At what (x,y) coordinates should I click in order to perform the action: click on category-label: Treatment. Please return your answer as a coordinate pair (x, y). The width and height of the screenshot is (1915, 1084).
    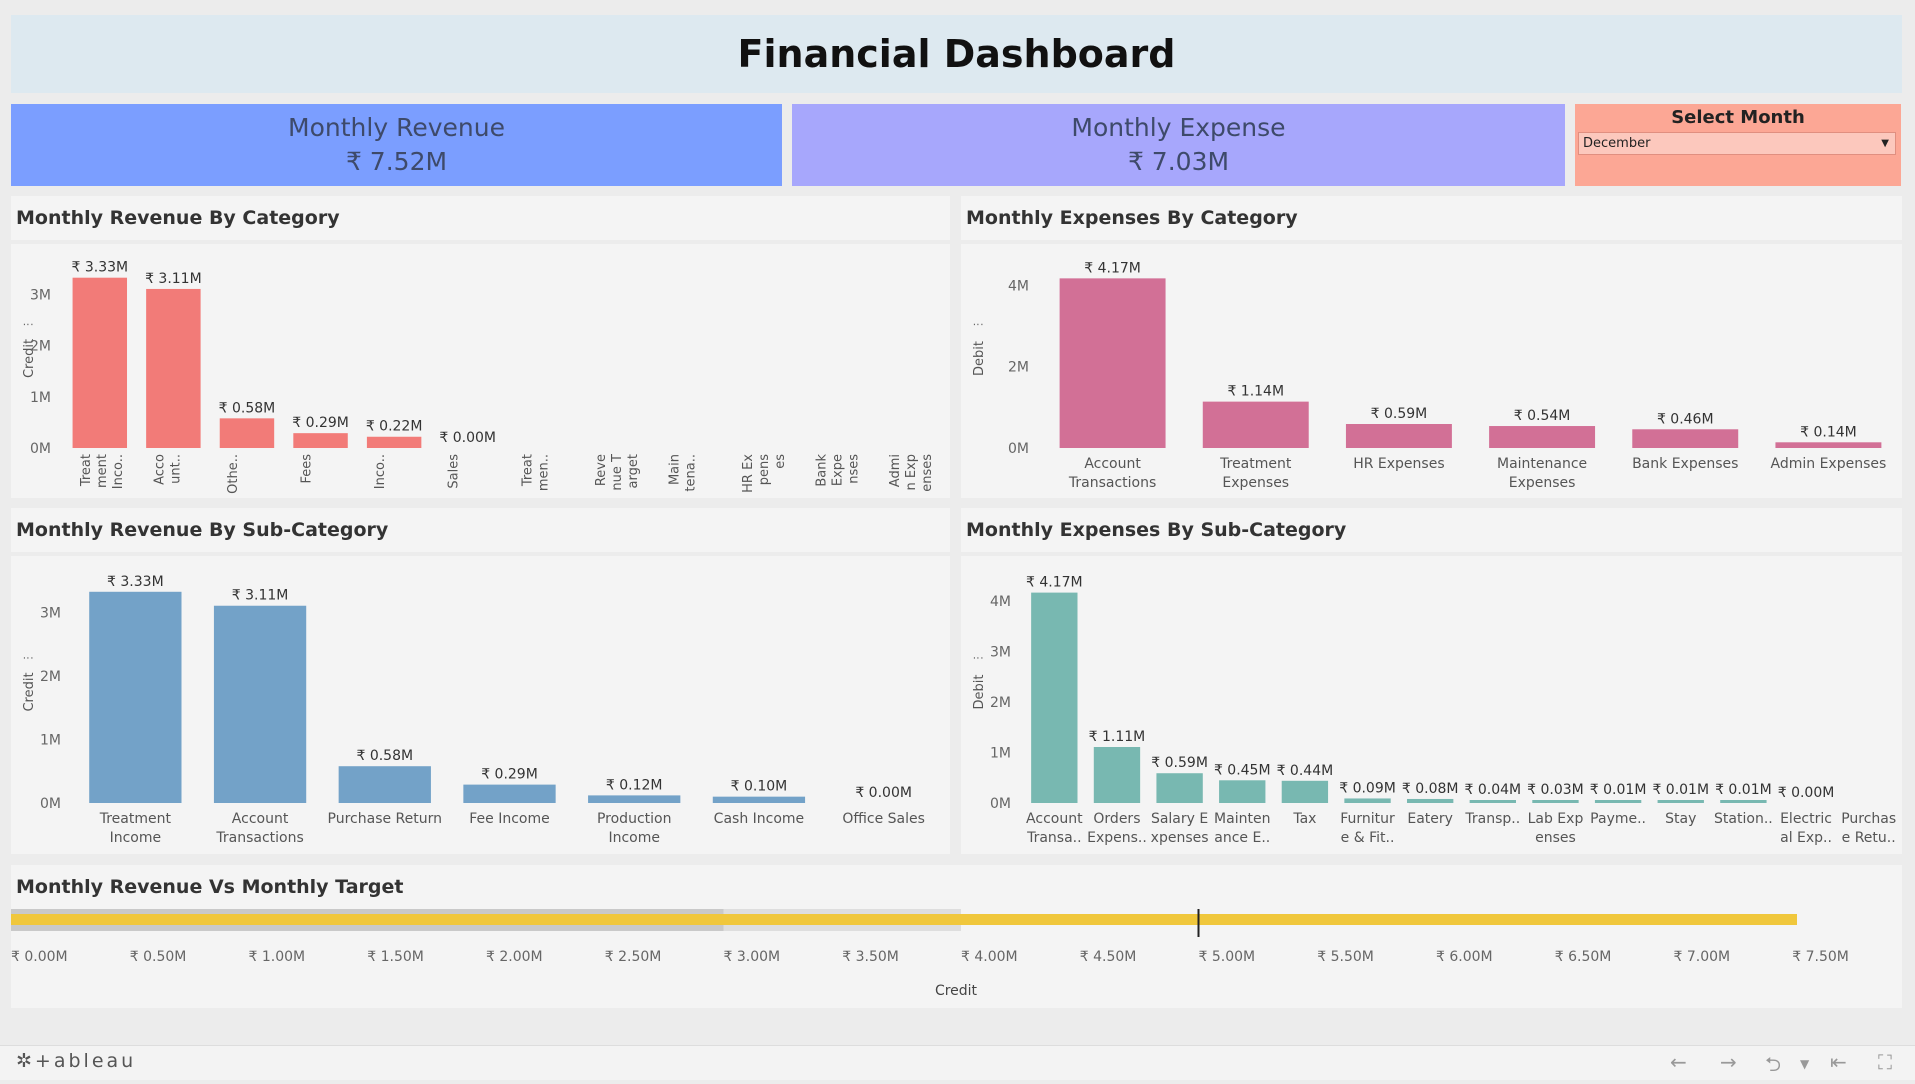
    Looking at the image, I should click on (135, 819).